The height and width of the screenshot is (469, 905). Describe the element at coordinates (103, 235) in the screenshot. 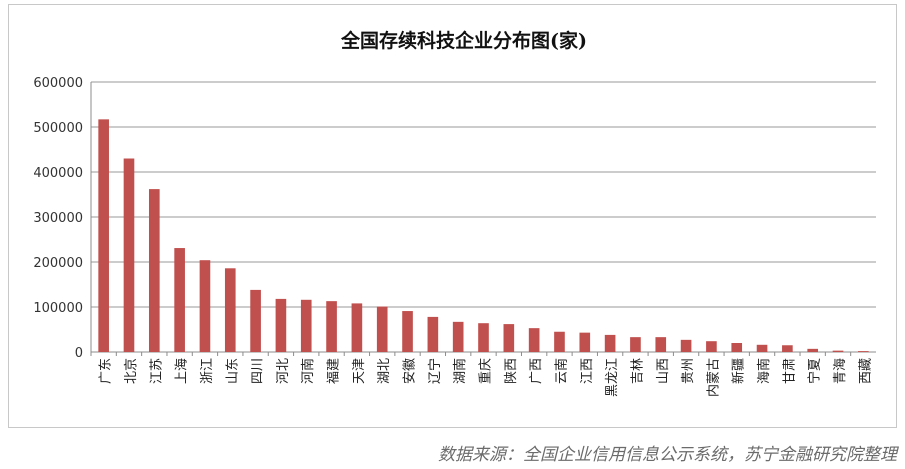

I see `bar-广东` at that location.